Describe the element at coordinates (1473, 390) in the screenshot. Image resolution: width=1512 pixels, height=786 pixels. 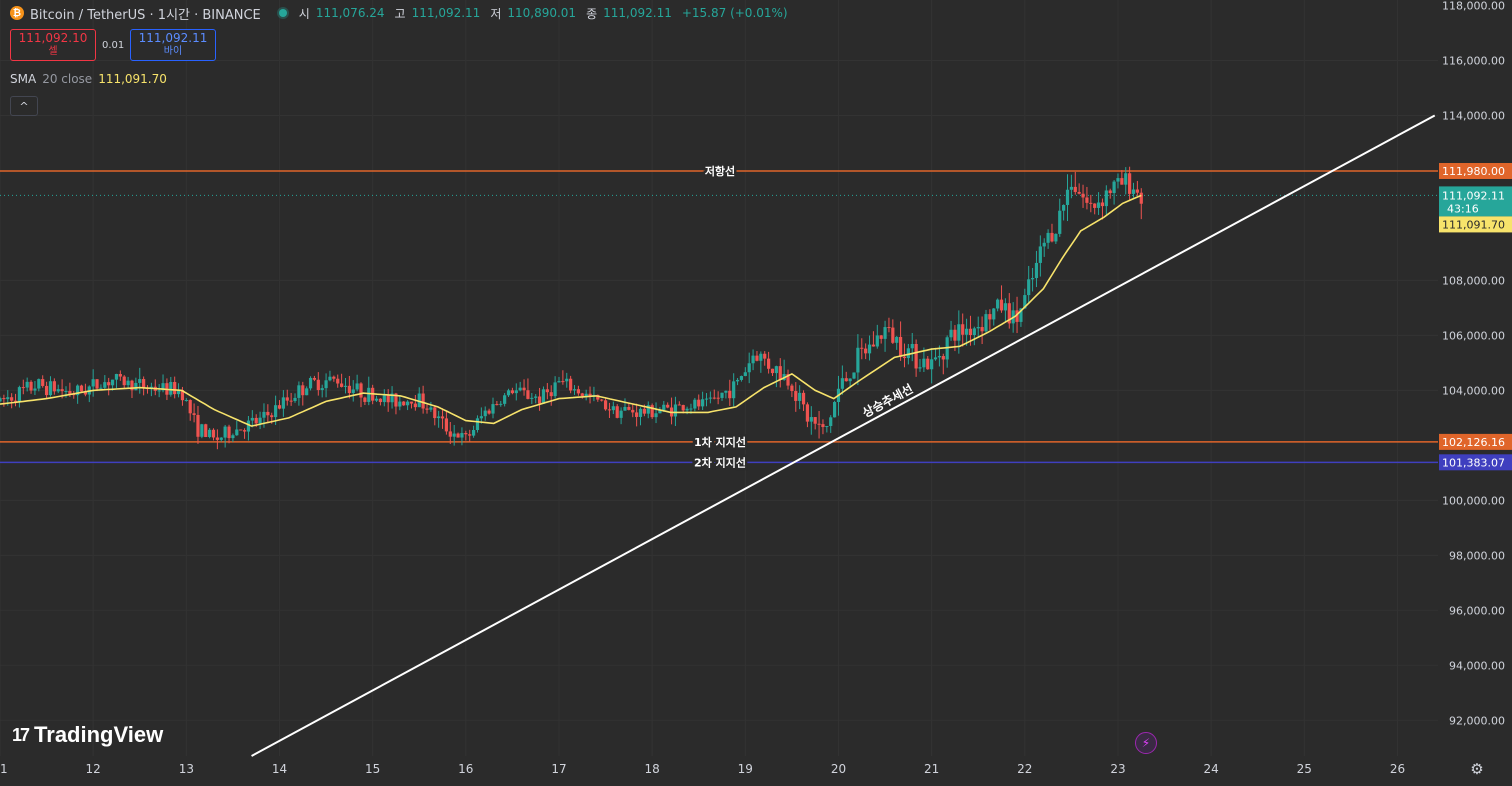
I see `y-tick-label: 104,000.00` at that location.